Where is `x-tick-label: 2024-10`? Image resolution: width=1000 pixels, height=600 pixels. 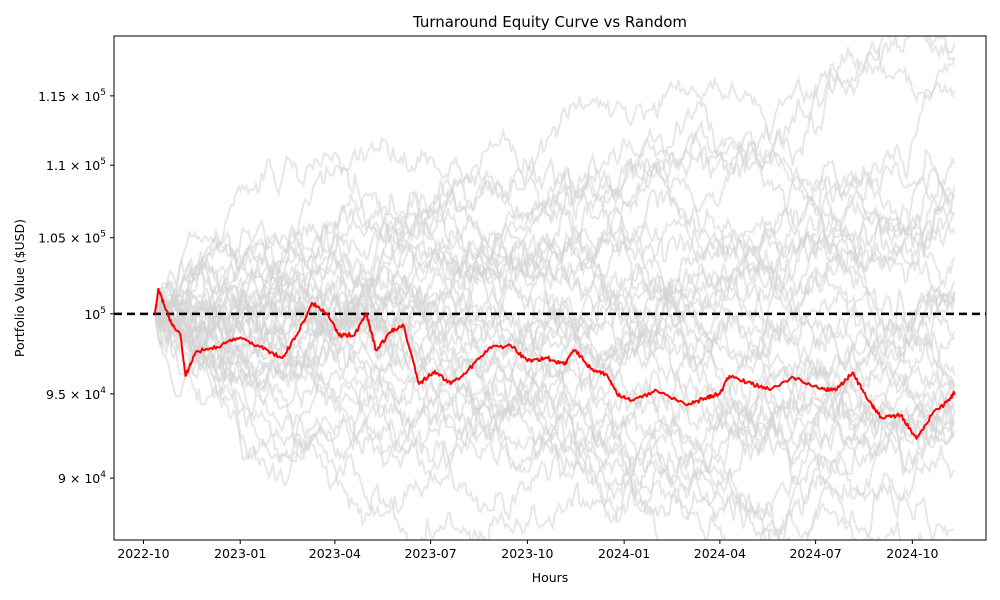 x-tick-label: 2024-10 is located at coordinates (912, 553).